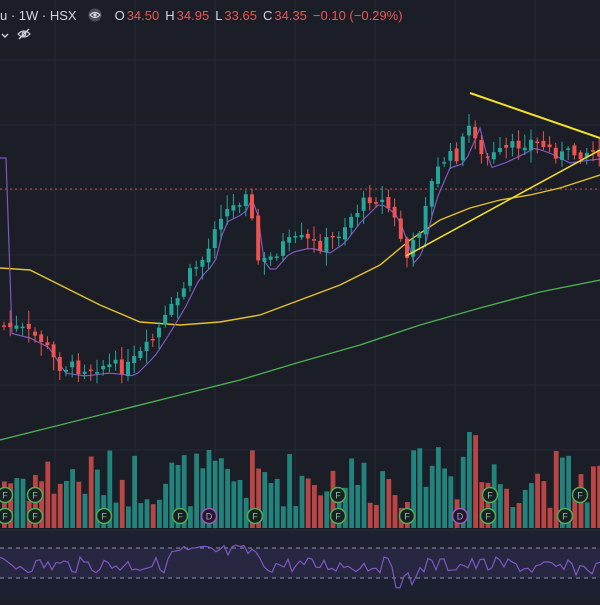 This screenshot has width=600, height=605. Describe the element at coordinates (534, 115) in the screenshot. I see `trendline-resistance` at that location.